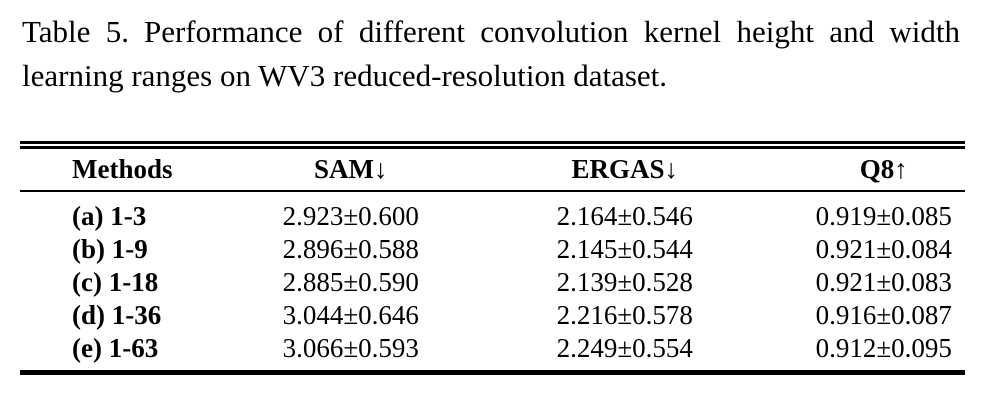 Image resolution: width=988 pixels, height=402 pixels. I want to click on method-cell: (c) 1-18, so click(115, 282).